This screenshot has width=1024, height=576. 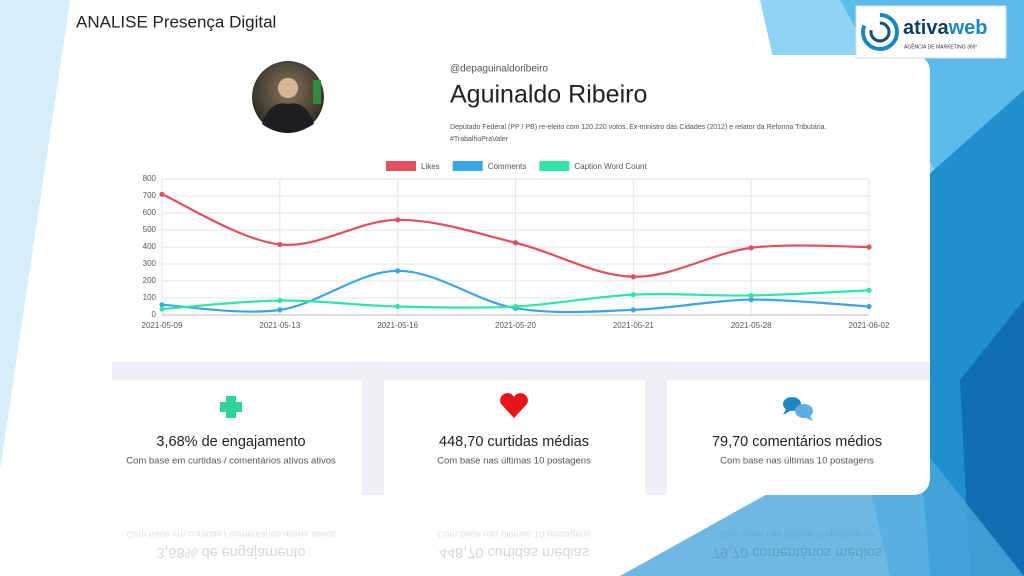 I want to click on logo: ativaweb AGÊNCIA DE MARKETING 360°, so click(x=931, y=32).